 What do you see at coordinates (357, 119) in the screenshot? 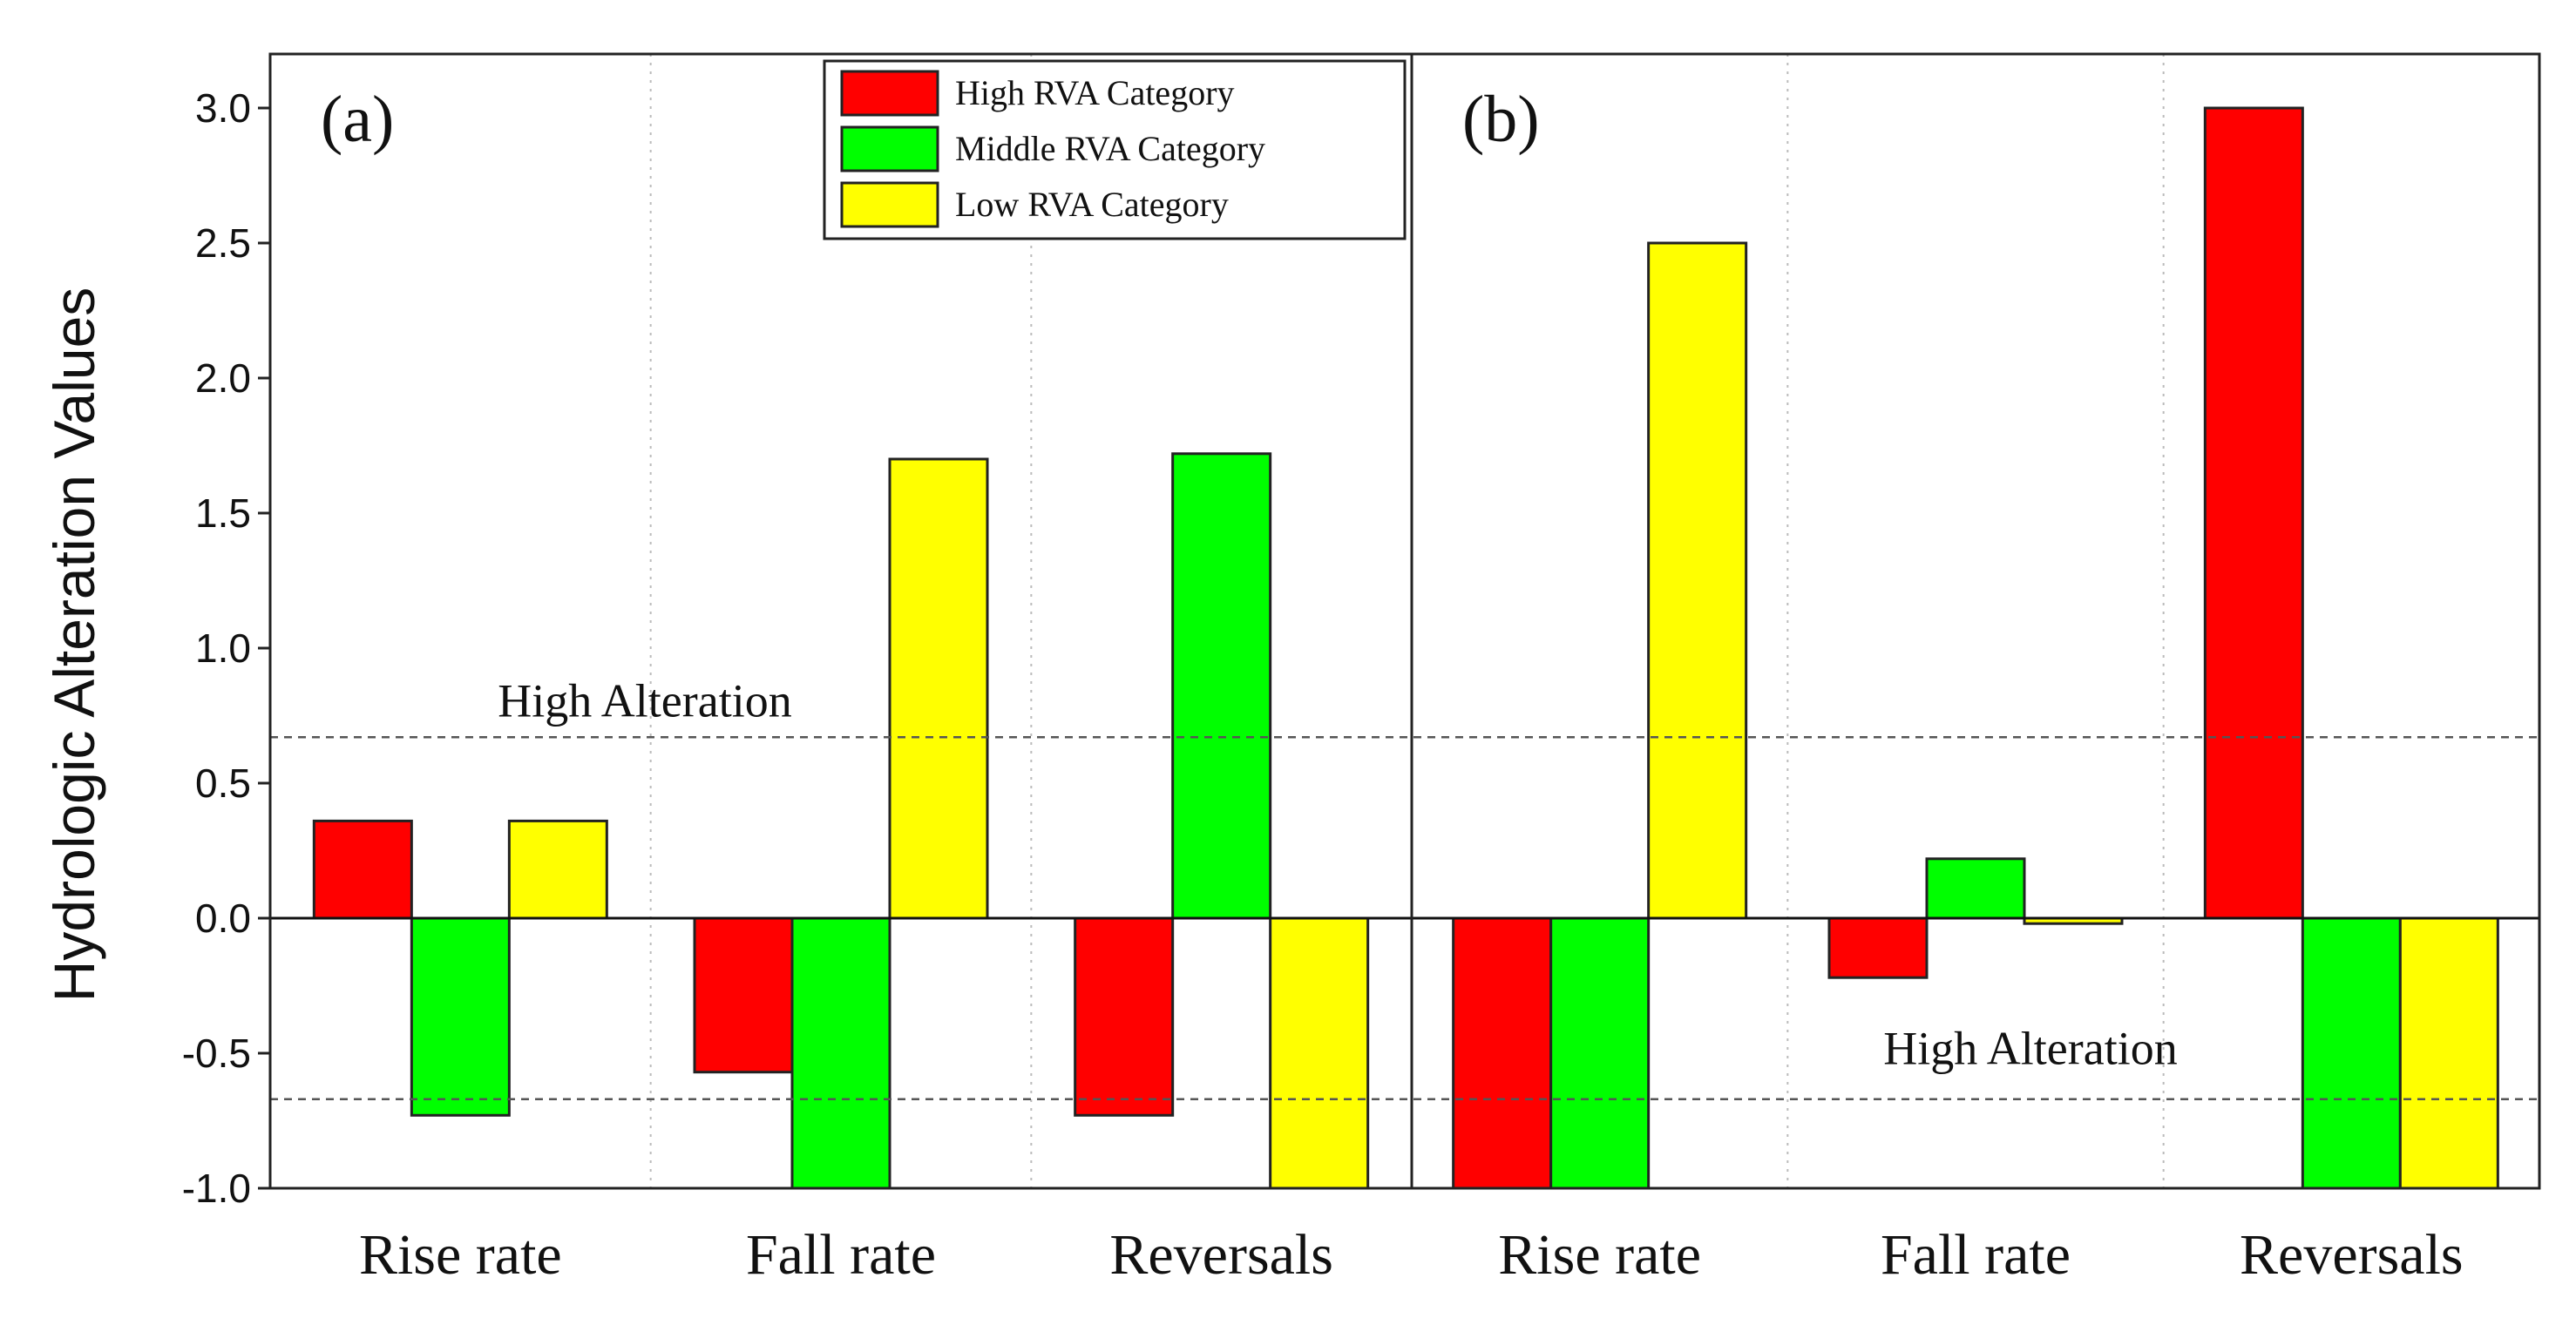
I see `panel-label: (a)` at bounding box center [357, 119].